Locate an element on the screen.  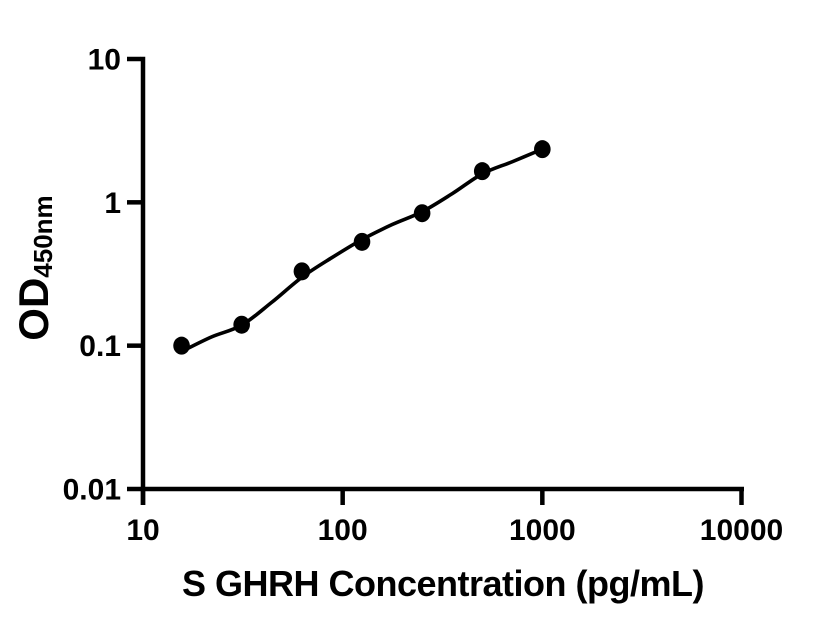
y-axis-title-main: OD is located at coordinates (33, 309).